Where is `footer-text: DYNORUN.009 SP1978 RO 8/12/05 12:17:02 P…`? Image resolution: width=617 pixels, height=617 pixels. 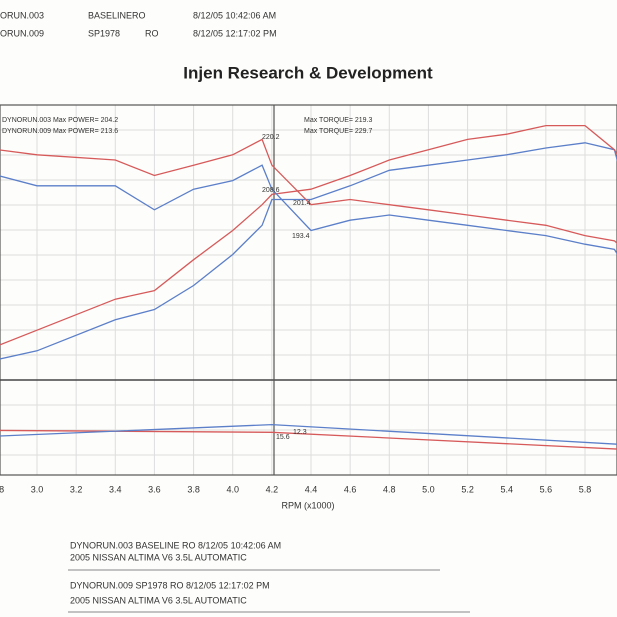 footer-text: DYNORUN.009 SP1978 RO 8/12/05 12:17:02 P… is located at coordinates (170, 585).